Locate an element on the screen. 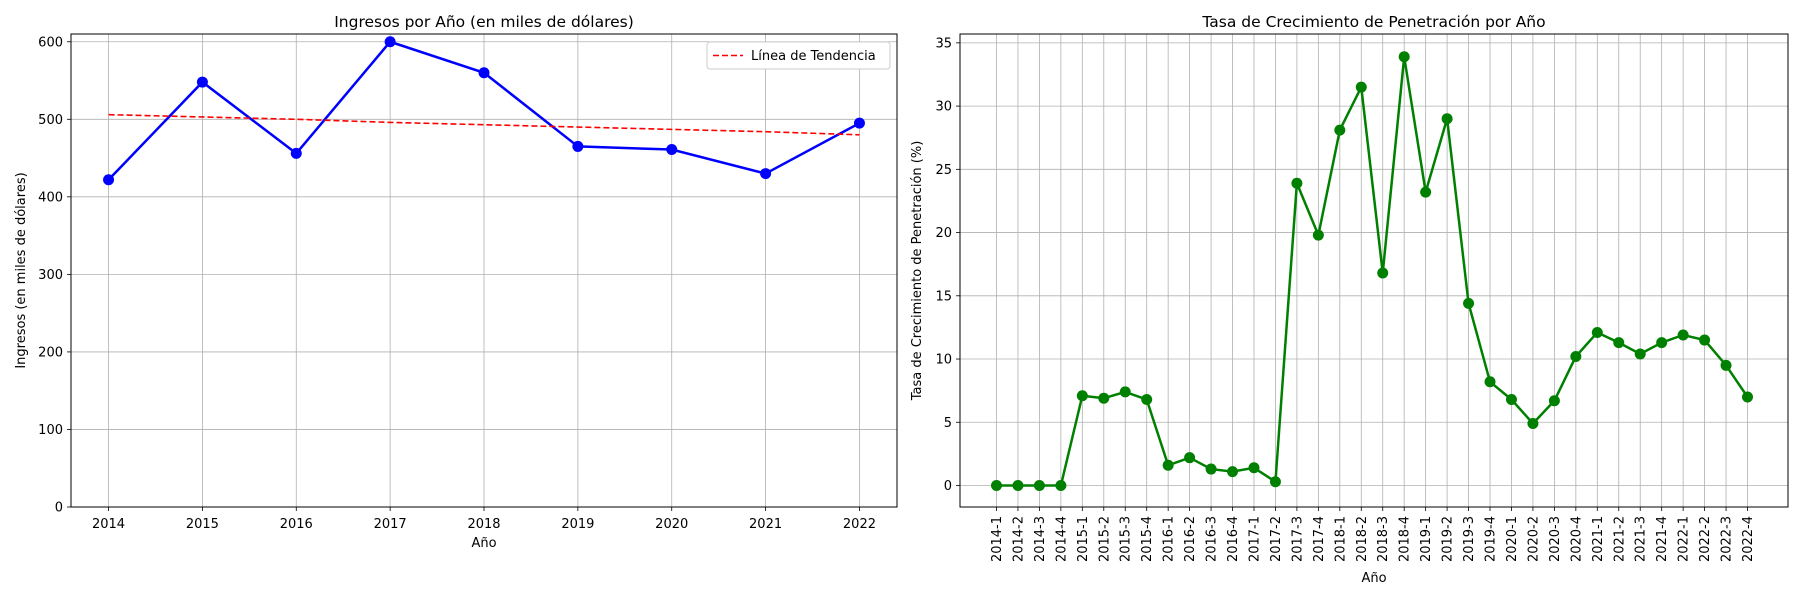  y-tick-label: 200 is located at coordinates (50, 352).